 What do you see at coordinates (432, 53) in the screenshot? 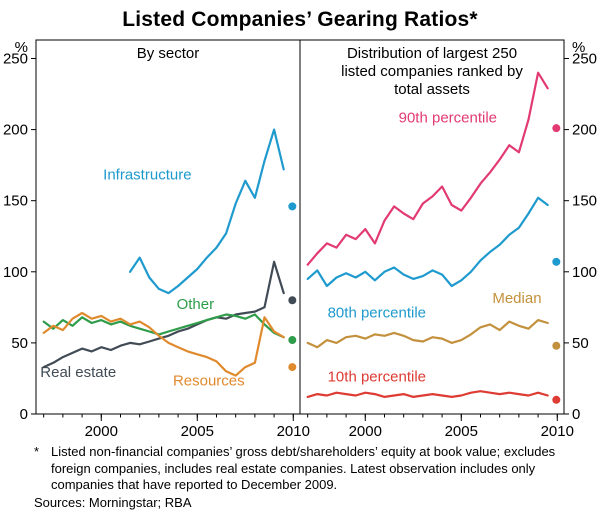
I see `panel-title: Distribution of largest 250` at bounding box center [432, 53].